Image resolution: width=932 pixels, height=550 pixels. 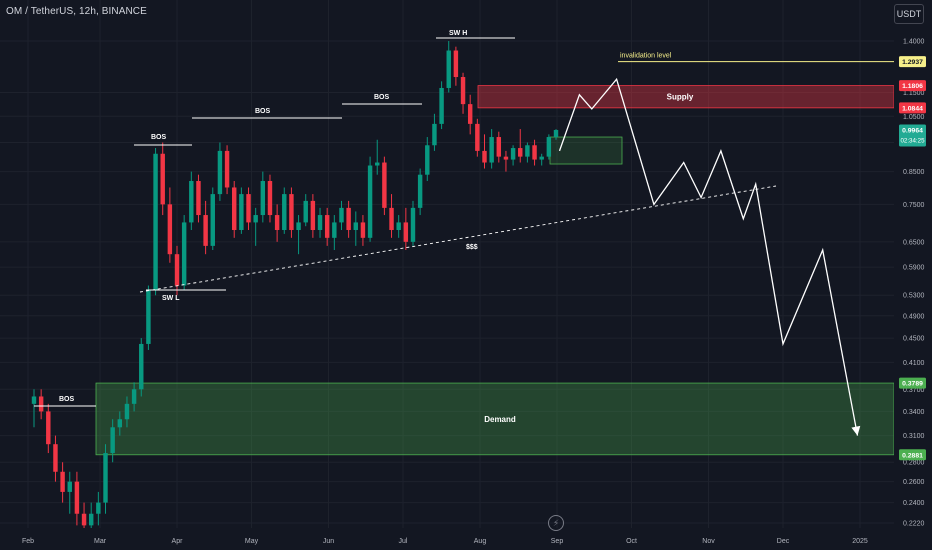 What do you see at coordinates (263, 111) in the screenshot?
I see `bos-label-3: BOS` at bounding box center [263, 111].